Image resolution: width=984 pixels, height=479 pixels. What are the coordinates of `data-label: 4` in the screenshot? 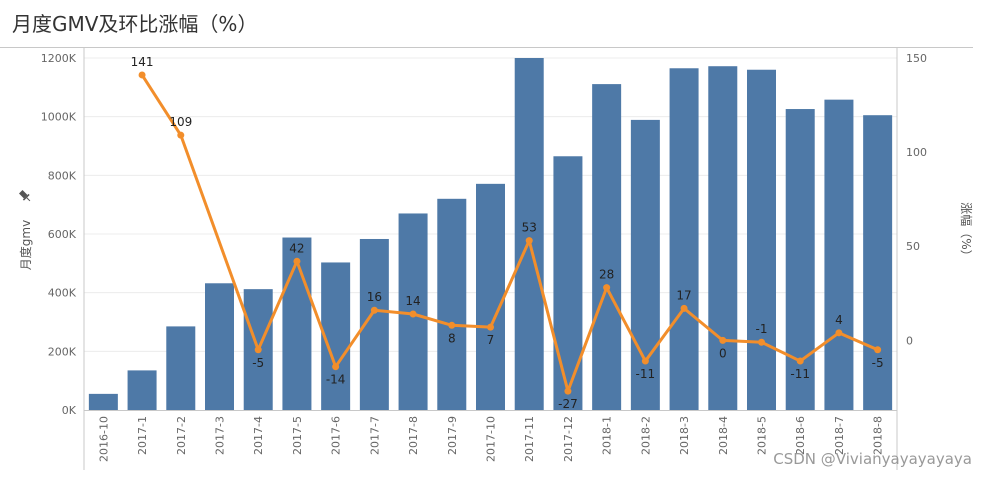 It's located at (839, 320).